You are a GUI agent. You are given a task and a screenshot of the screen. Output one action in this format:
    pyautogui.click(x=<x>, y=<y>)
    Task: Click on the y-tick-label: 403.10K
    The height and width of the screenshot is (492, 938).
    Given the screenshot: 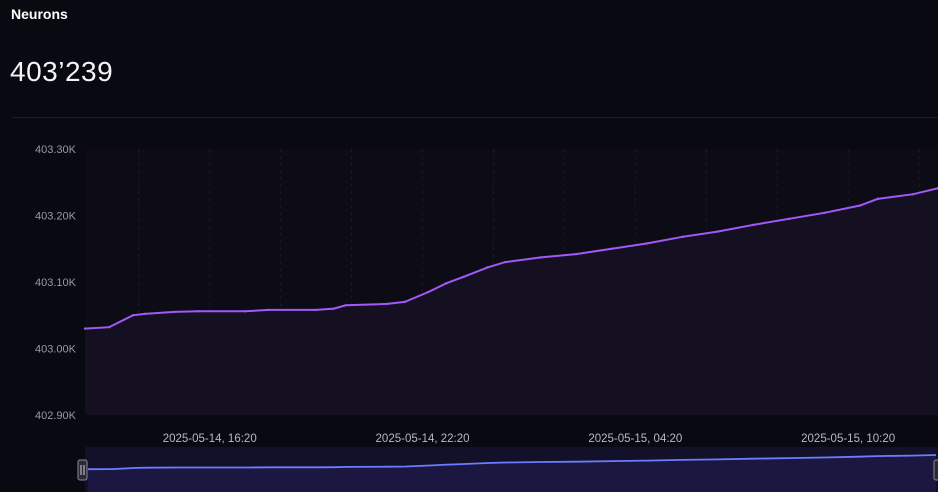 What is the action you would take?
    pyautogui.click(x=56, y=283)
    